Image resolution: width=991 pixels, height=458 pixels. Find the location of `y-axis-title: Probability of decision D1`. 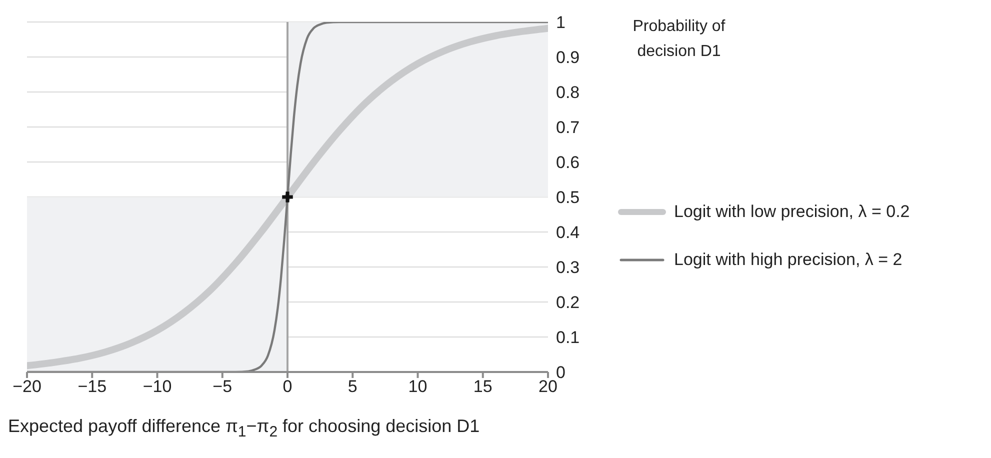

y-axis-title: Probability of decision D1 is located at coordinates (679, 39).